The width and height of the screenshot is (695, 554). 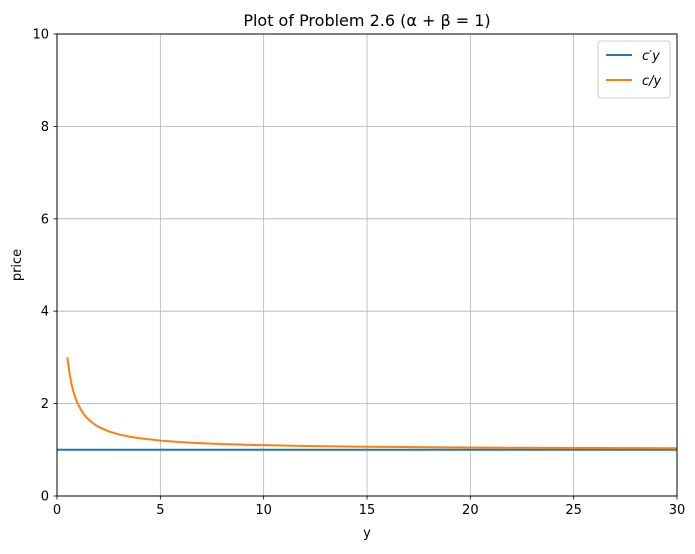 What do you see at coordinates (45, 312) in the screenshot?
I see `y-tick-label: 4` at bounding box center [45, 312].